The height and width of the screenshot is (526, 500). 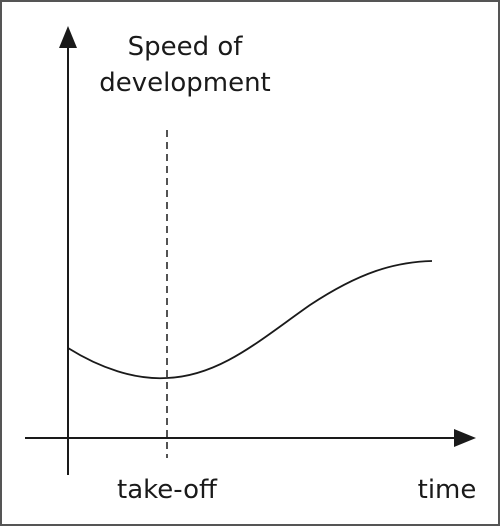 I want to click on x-axis-label: time, so click(x=447, y=490).